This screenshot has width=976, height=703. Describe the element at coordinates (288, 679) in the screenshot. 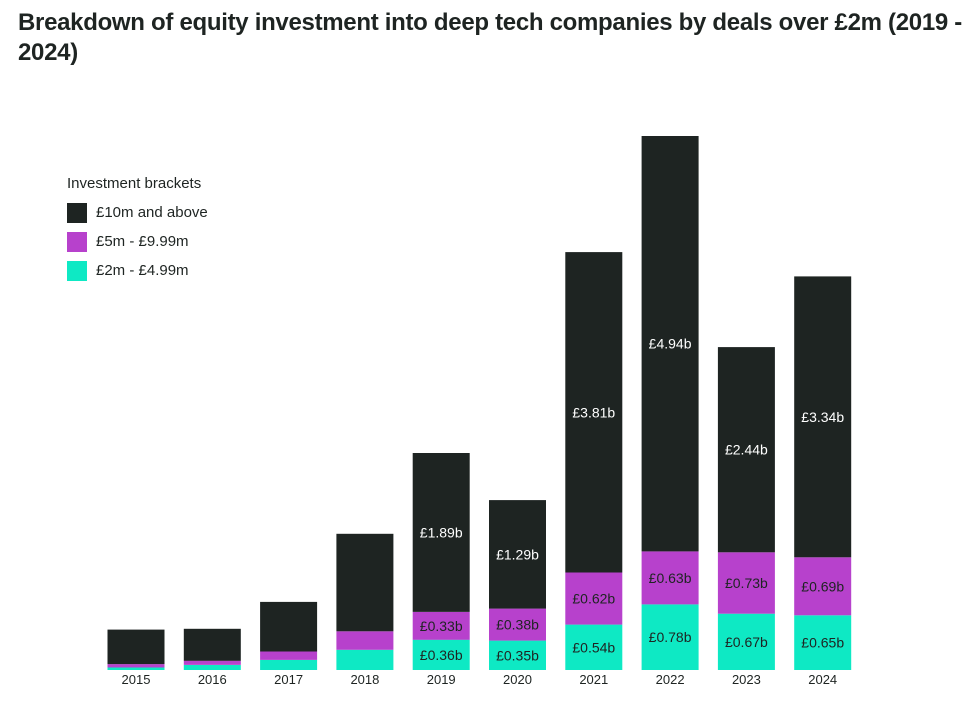

I see `x-tick-label-2017: 2017` at that location.